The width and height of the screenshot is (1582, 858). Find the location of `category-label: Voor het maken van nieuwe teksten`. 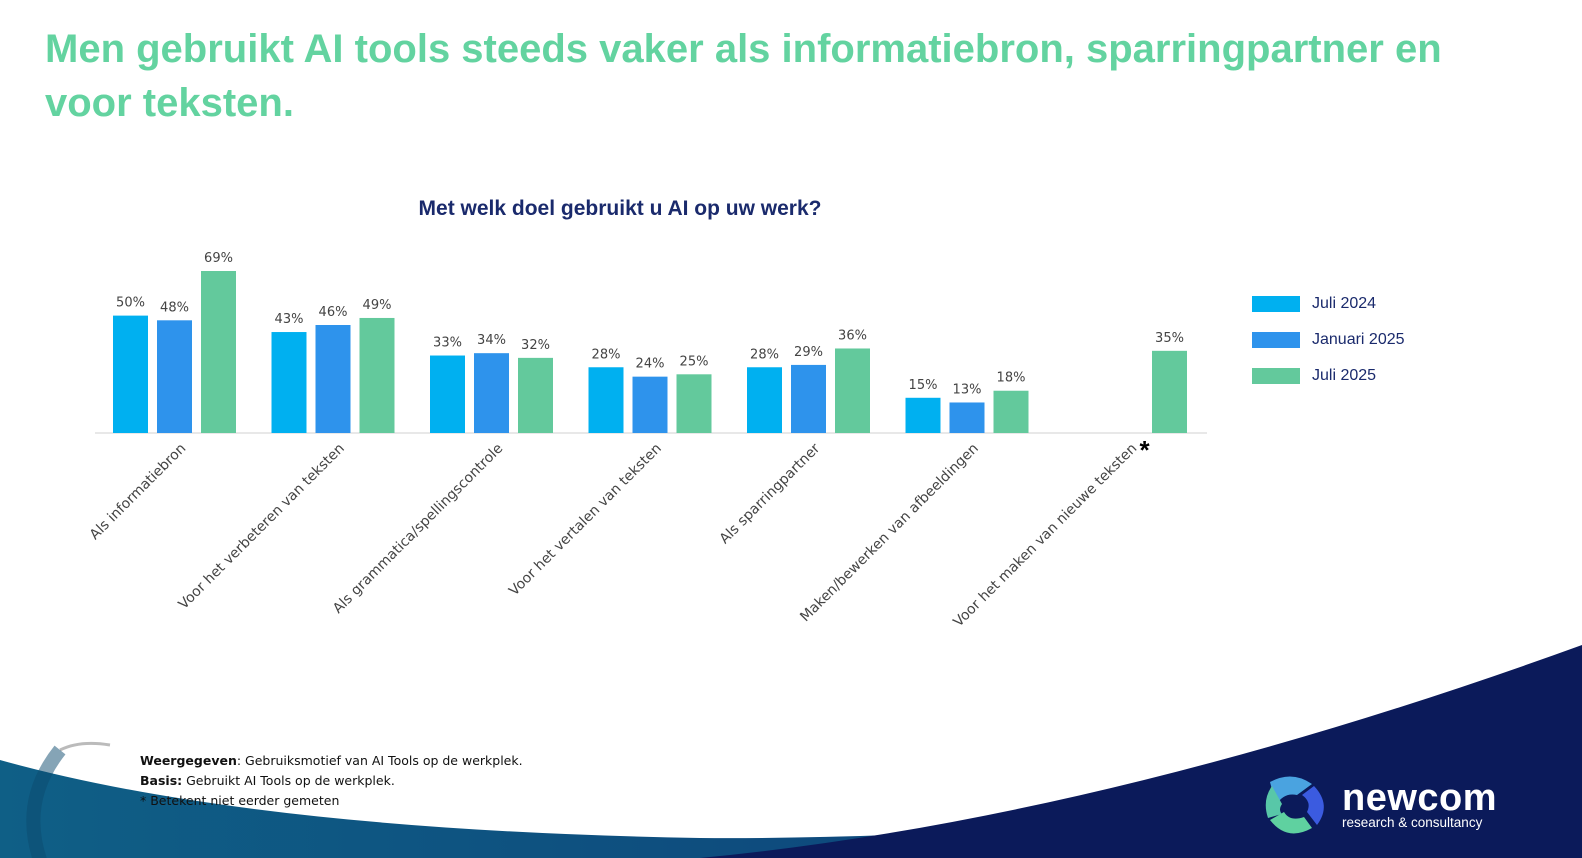

category-label: Voor het maken van nieuwe teksten is located at coordinates (1046, 536).